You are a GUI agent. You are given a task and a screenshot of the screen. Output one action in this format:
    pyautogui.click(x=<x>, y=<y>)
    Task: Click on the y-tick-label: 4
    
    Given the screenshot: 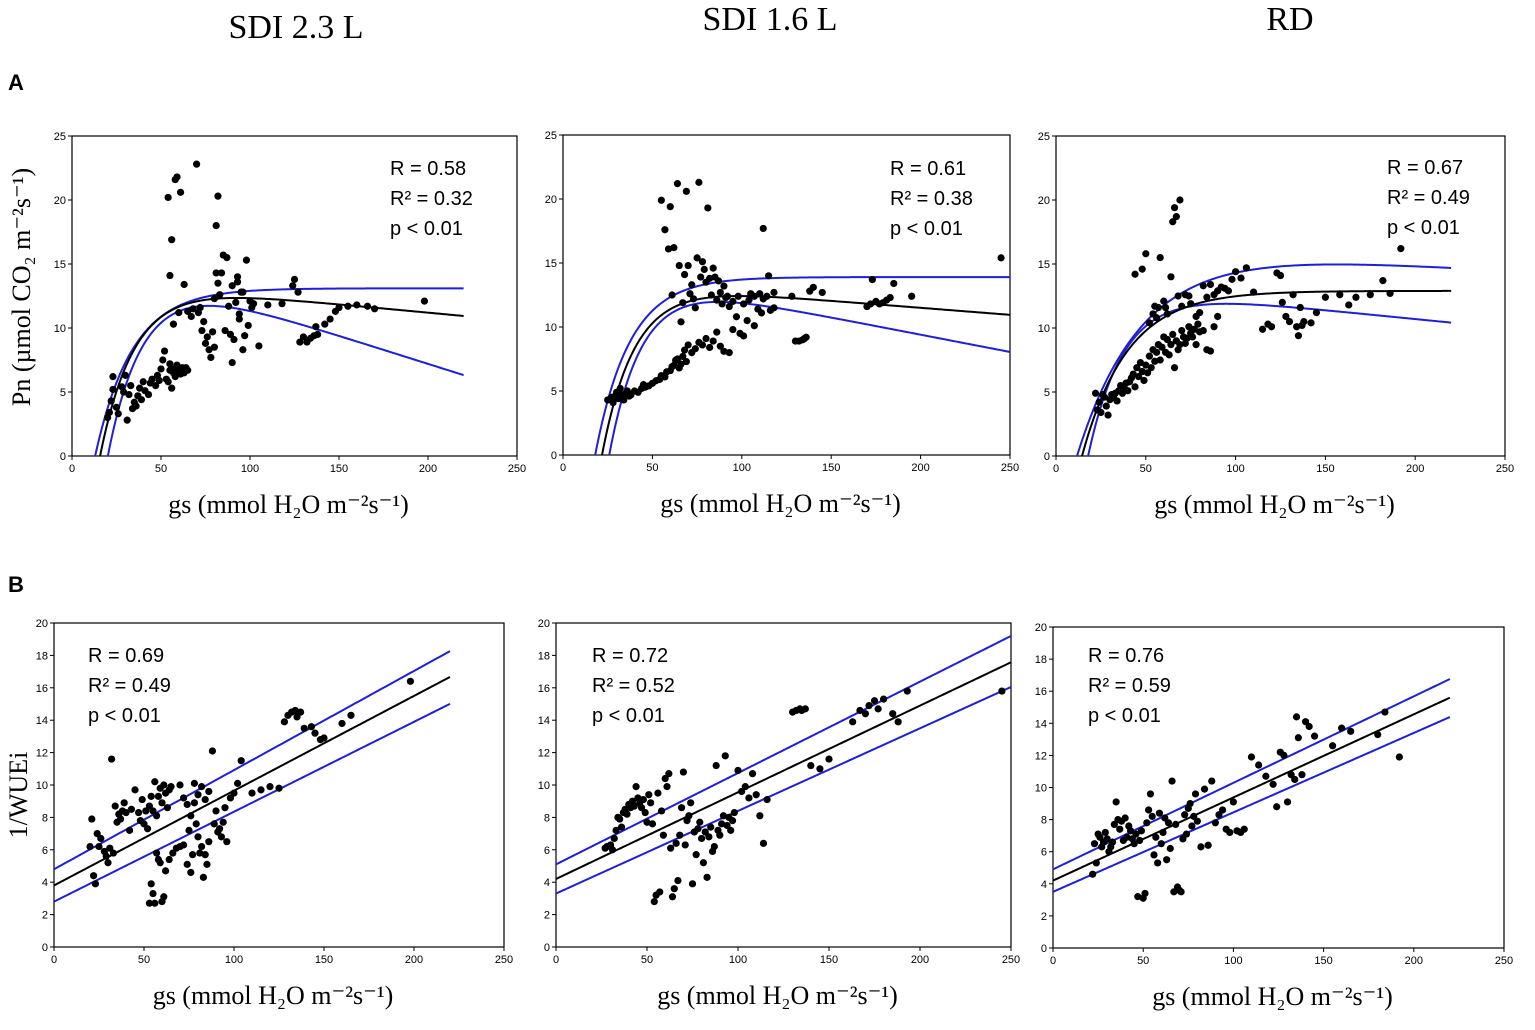 What is the action you would take?
    pyautogui.click(x=45, y=883)
    